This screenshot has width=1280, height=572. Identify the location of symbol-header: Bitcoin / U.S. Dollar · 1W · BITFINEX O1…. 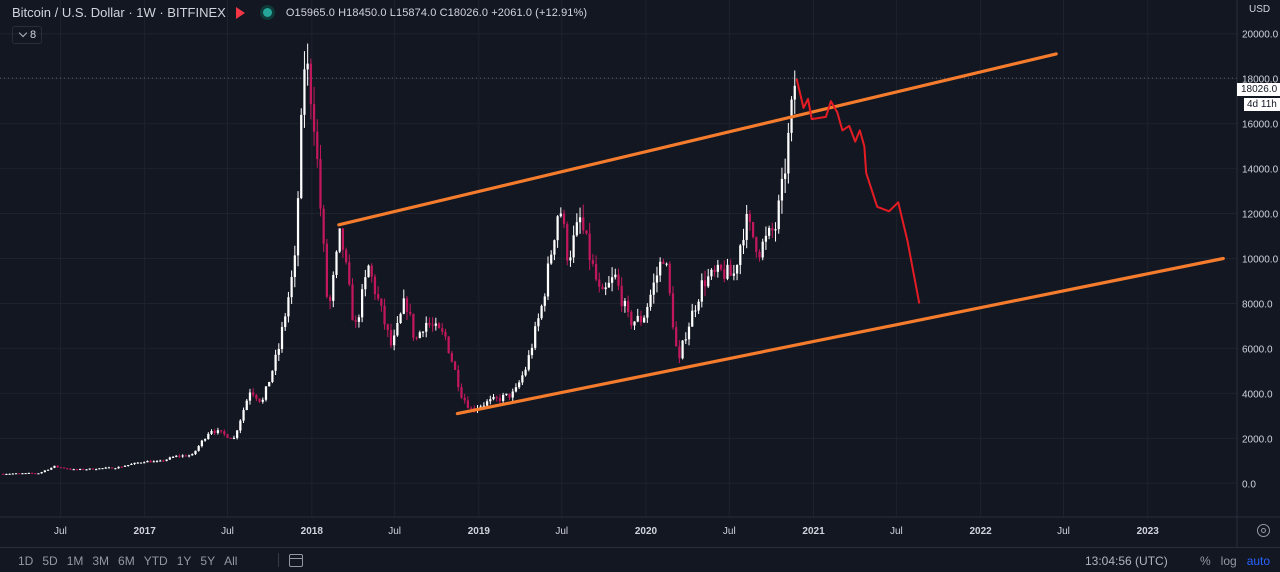
(299, 12).